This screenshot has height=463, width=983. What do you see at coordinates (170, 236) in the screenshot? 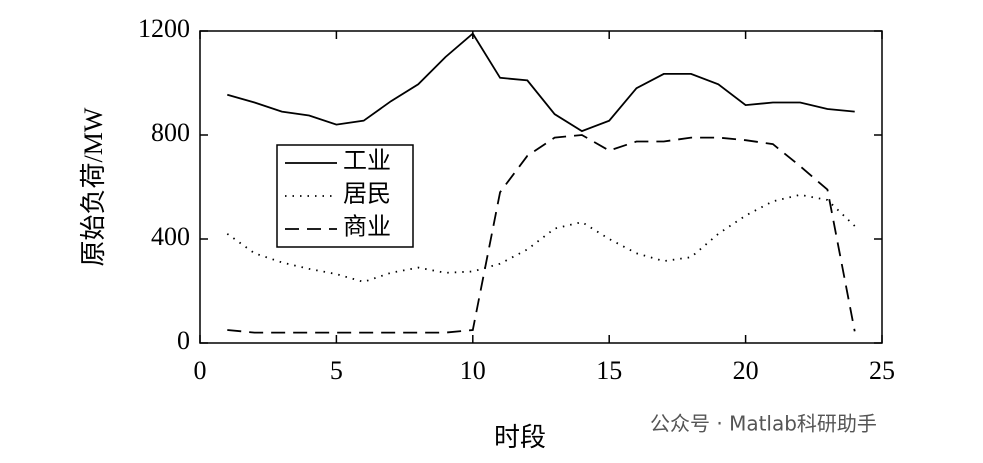
I see `y-tick-label: 400` at bounding box center [170, 236].